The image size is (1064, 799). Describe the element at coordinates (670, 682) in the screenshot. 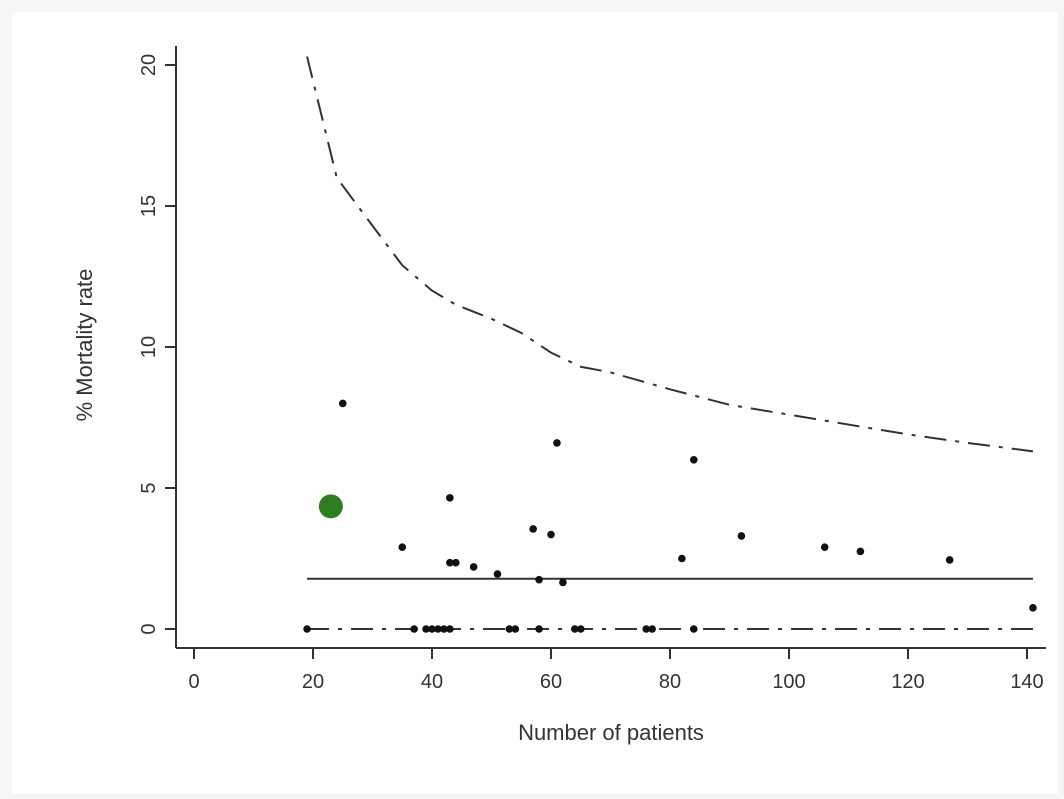

I see `x-tick-label: 80` at that location.